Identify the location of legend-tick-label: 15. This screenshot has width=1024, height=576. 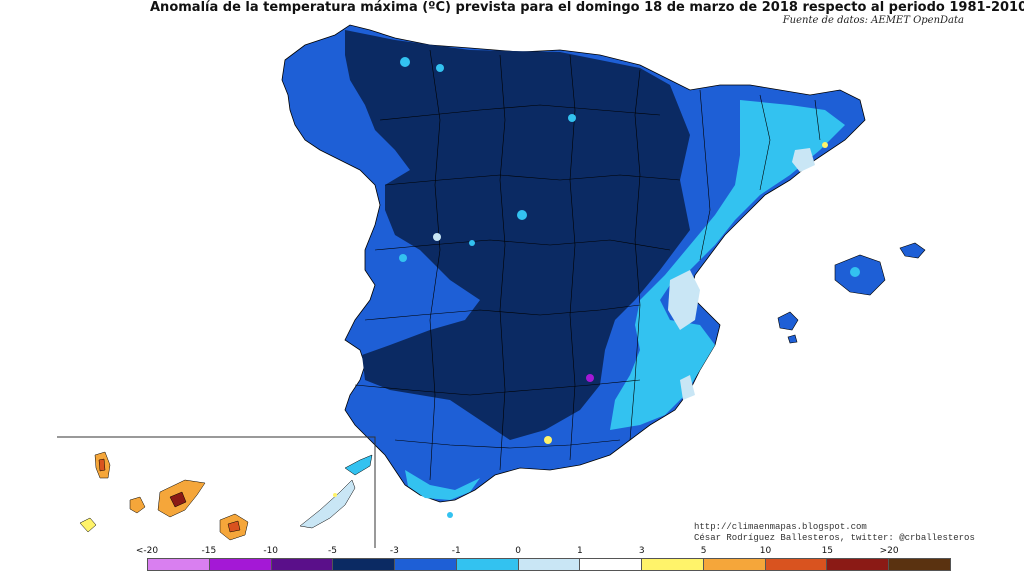
(827, 551).